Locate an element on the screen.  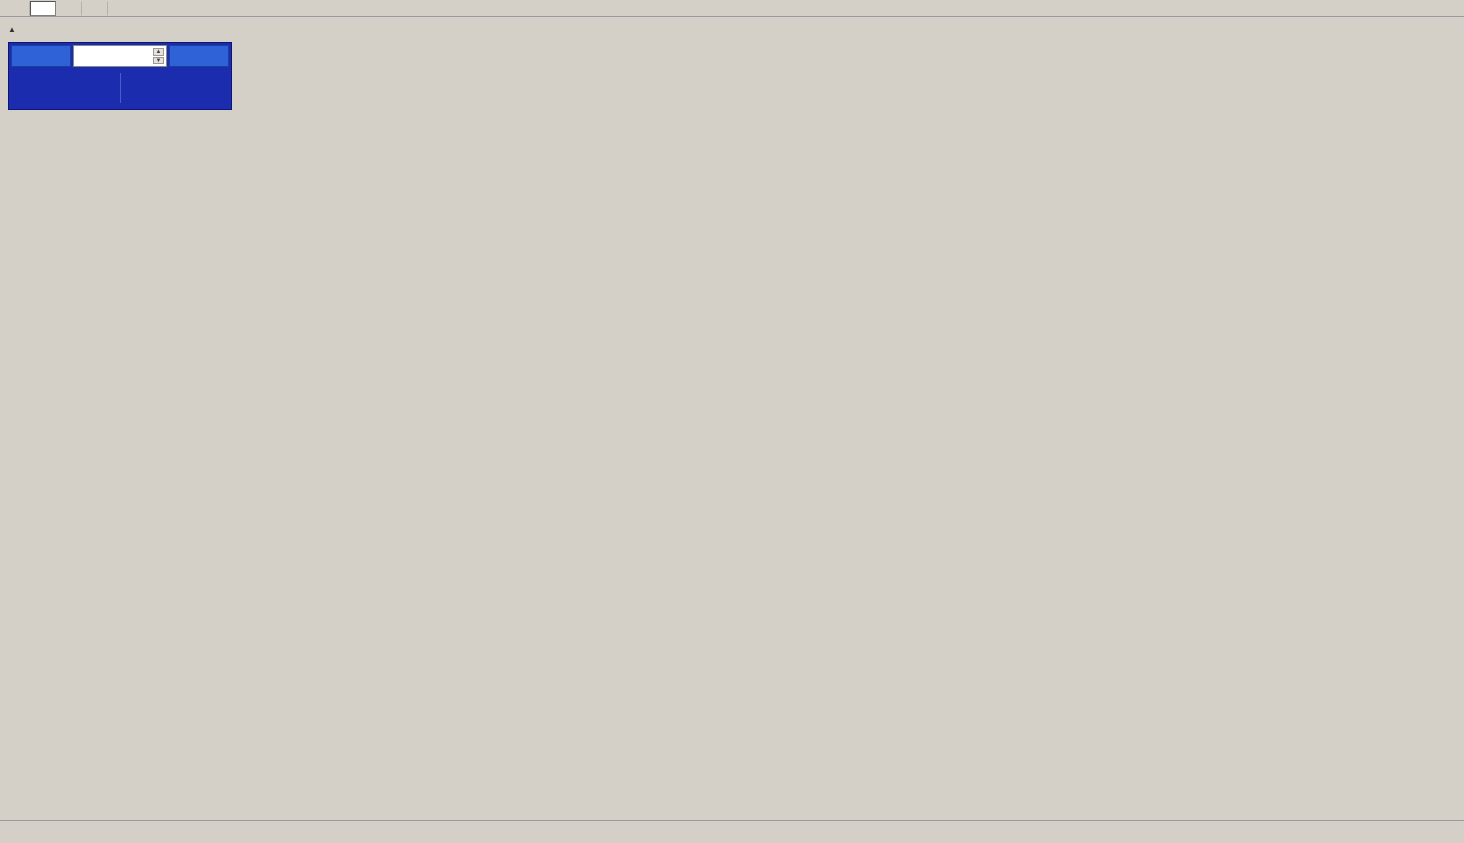
timeframe-d1-button is located at coordinates (43, 8).